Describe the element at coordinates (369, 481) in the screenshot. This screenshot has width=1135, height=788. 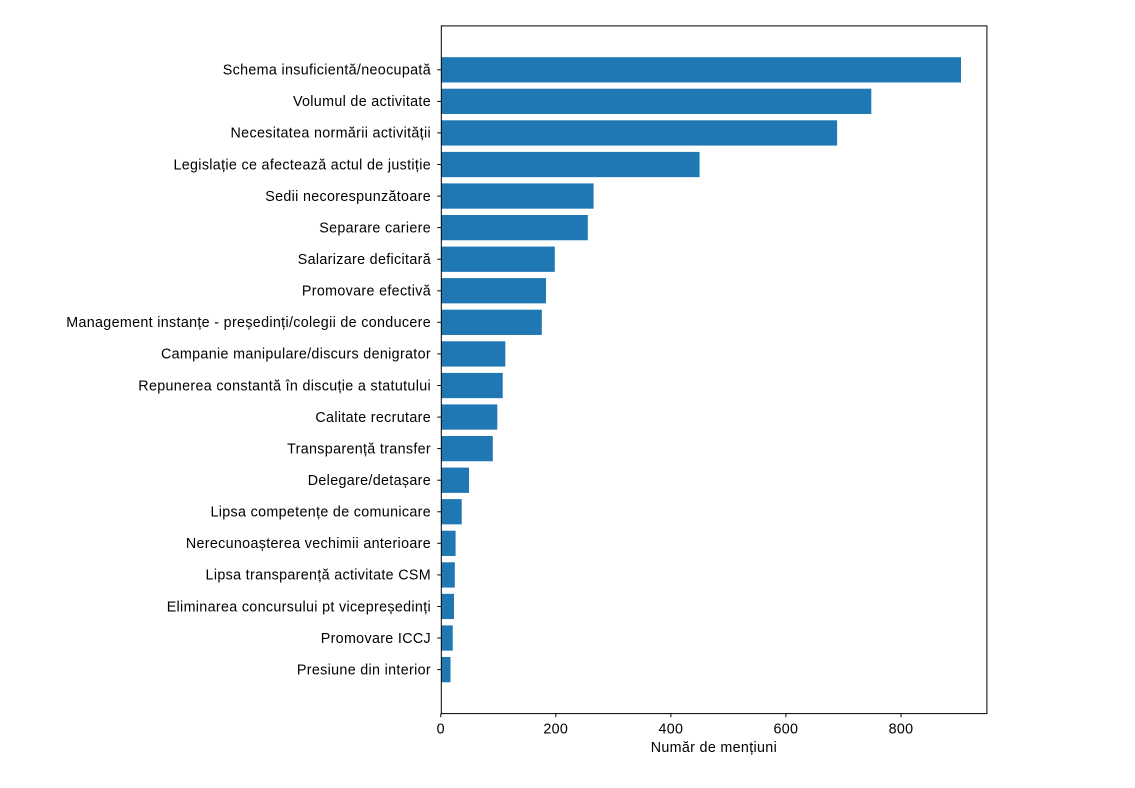
I see `svg-text: Delegare/detașare` at that location.